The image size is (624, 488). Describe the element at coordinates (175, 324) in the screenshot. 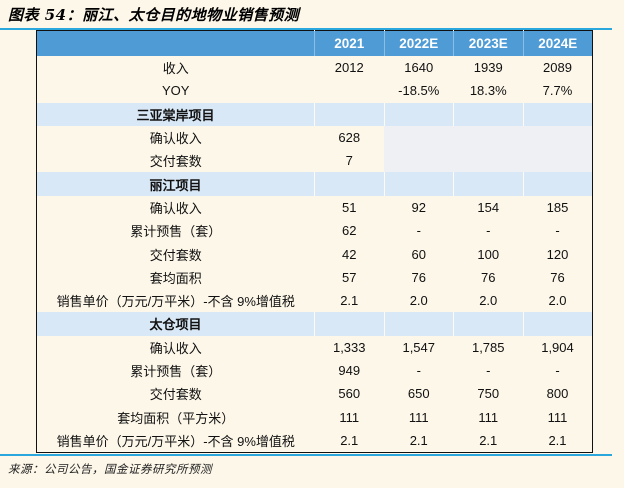

I see `section-label: 太仓项目` at that location.